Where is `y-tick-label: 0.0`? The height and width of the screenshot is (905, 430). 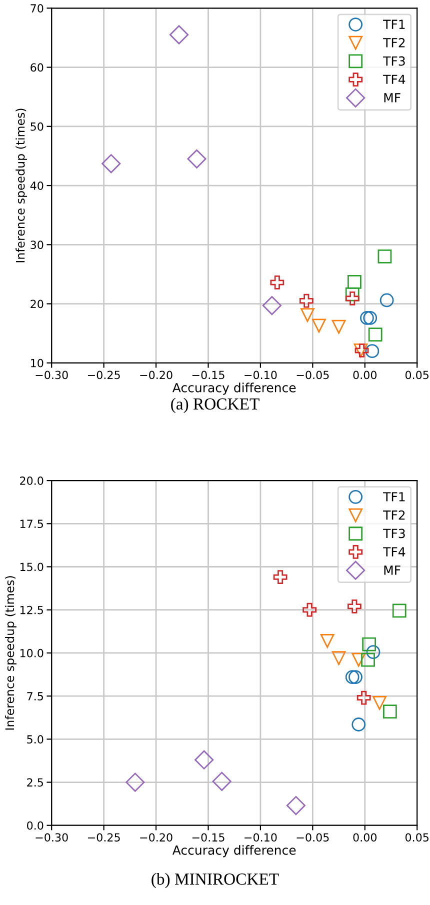
y-tick-label: 0.0 is located at coordinates (35, 825).